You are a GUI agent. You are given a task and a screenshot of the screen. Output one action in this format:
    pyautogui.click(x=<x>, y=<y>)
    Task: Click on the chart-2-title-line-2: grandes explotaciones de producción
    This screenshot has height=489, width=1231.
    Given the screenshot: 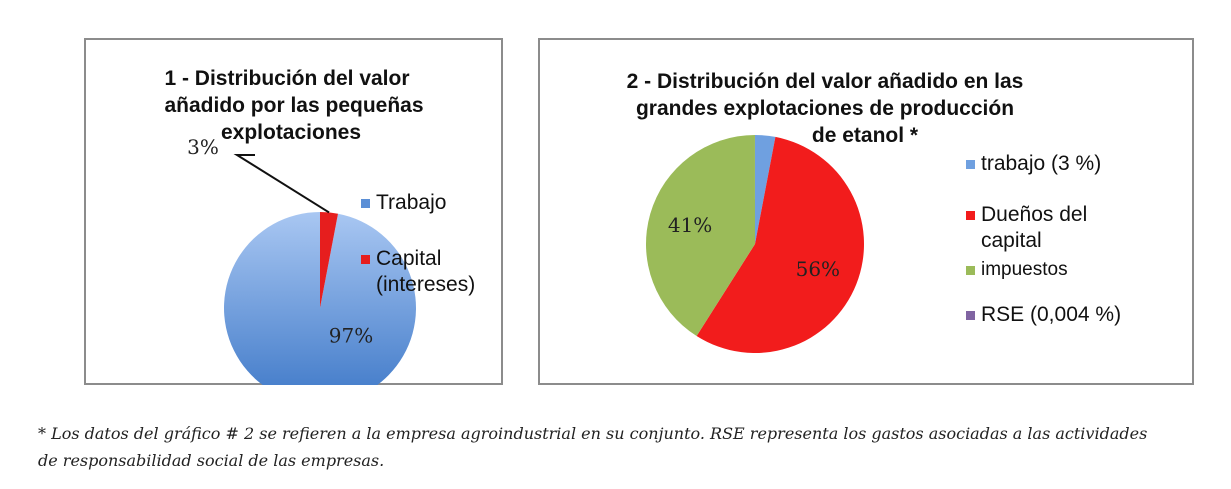 What is the action you would take?
    pyautogui.click(x=825, y=108)
    